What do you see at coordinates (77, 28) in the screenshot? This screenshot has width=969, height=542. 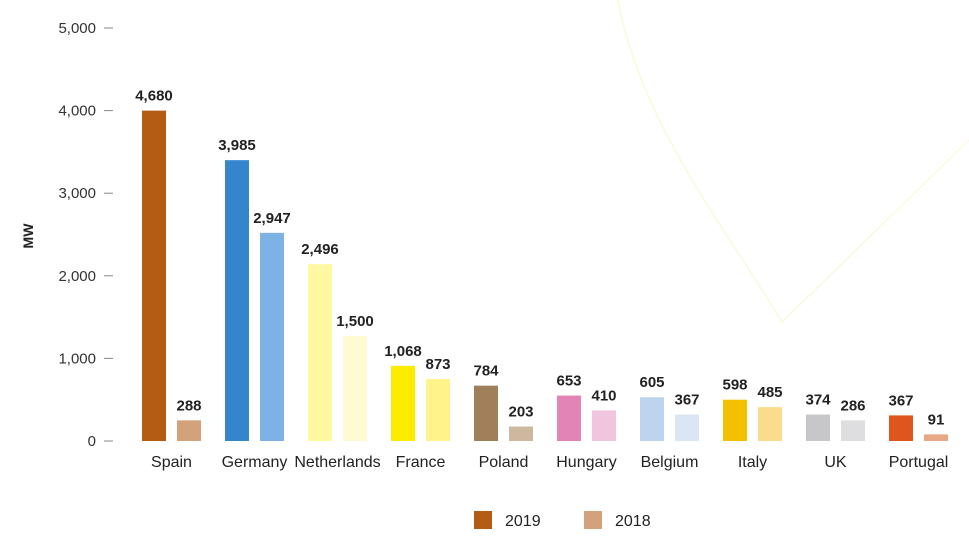 I see `y-tick-label: 5,000` at bounding box center [77, 28].